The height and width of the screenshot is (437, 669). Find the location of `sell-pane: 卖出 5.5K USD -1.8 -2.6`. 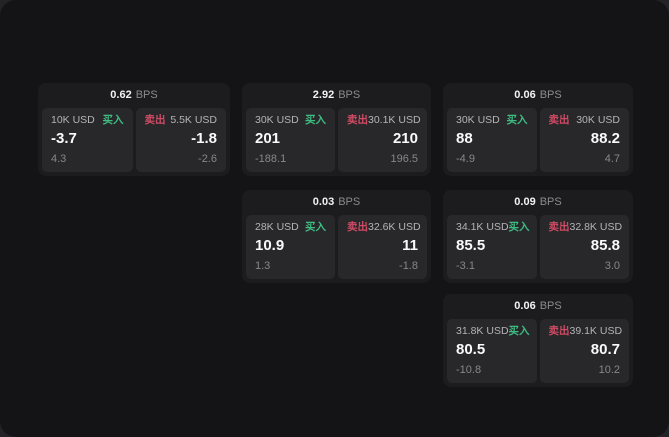

sell-pane: 卖出 5.5K USD -1.8 -2.6 is located at coordinates (180, 140).